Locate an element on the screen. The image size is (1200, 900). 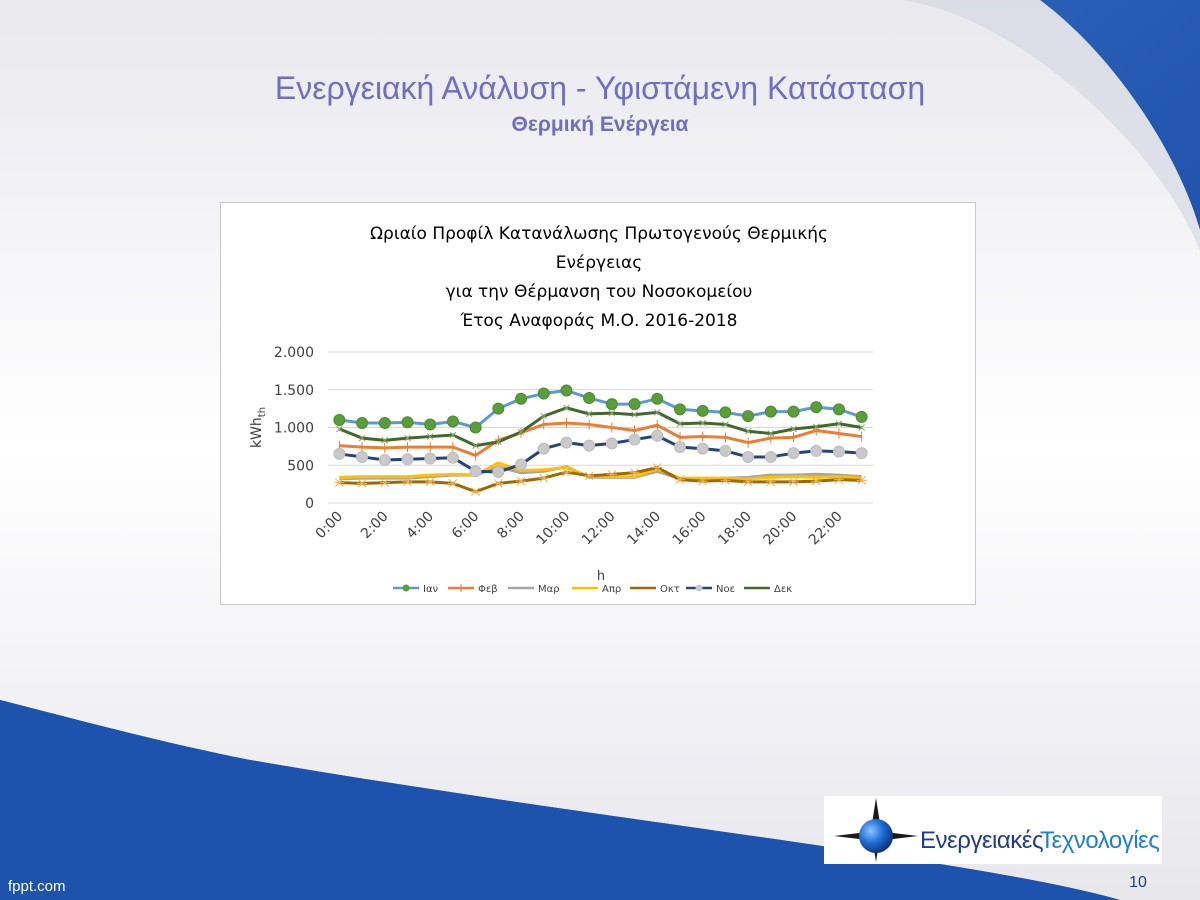
page-number: 10 is located at coordinates (1138, 882).